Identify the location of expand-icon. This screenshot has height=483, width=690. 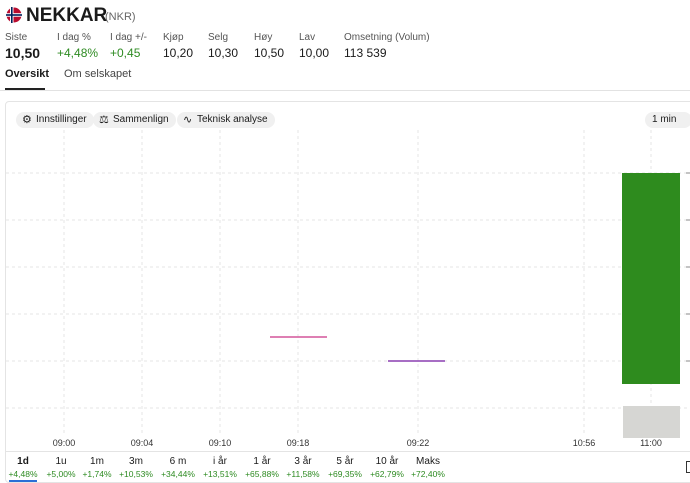
(688, 467).